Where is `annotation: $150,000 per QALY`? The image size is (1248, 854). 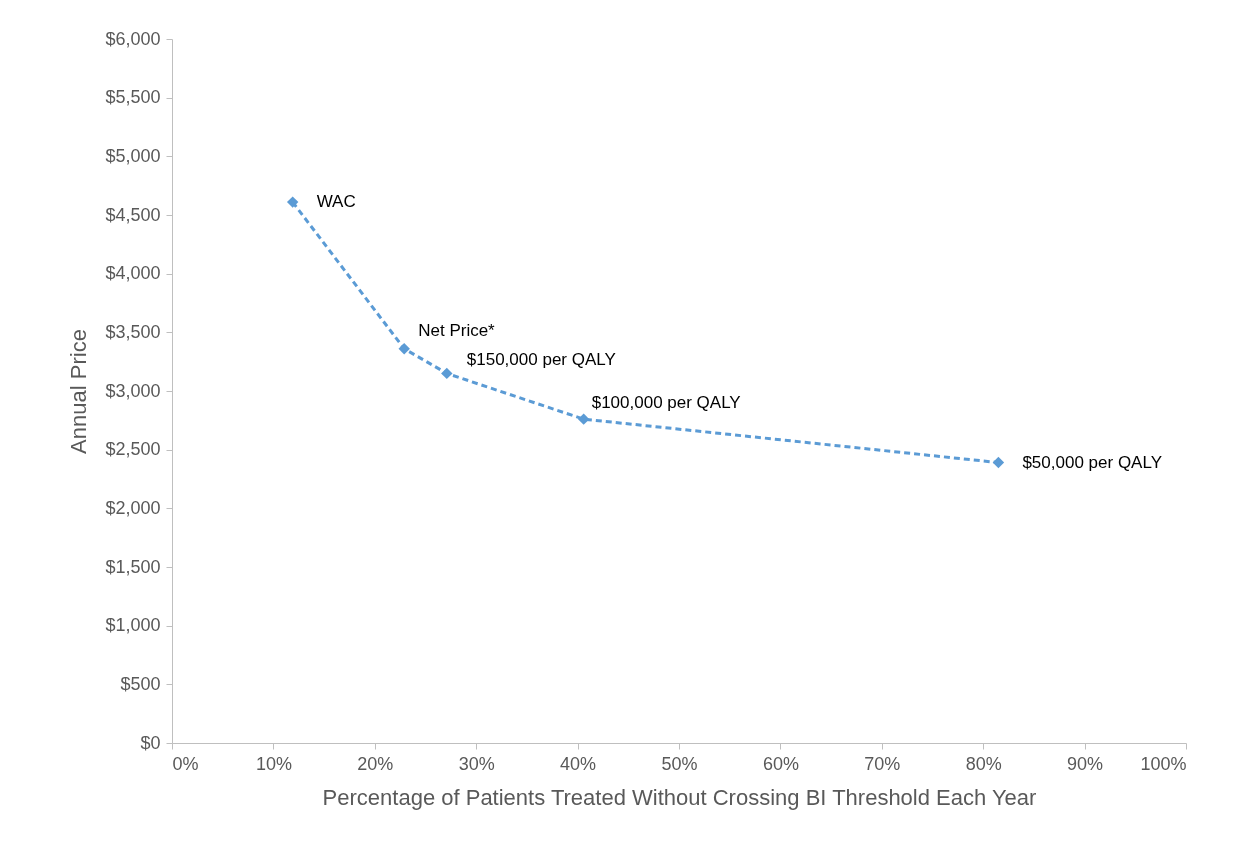 annotation: $150,000 per QALY is located at coordinates (541, 360).